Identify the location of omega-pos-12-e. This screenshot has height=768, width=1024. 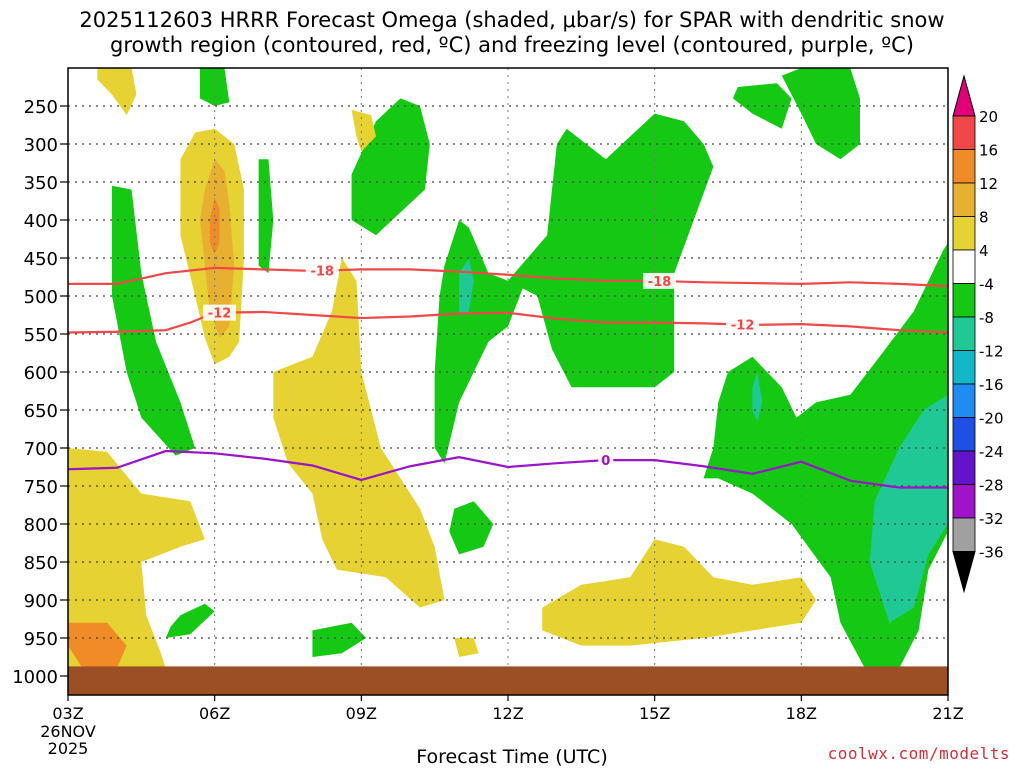
(97, 645).